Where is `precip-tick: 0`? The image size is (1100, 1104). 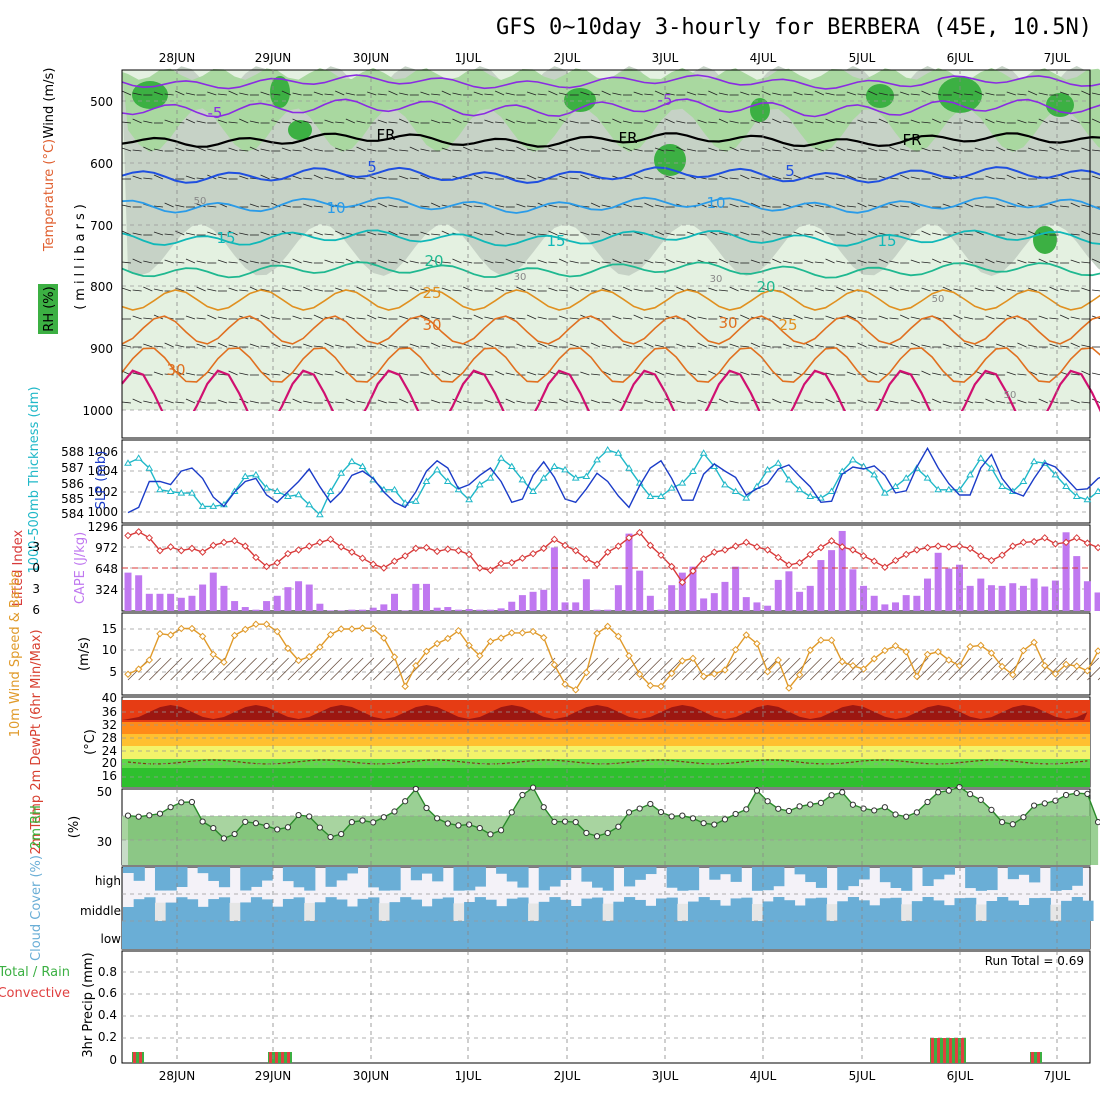 precip-tick: 0 is located at coordinates (113, 1060).